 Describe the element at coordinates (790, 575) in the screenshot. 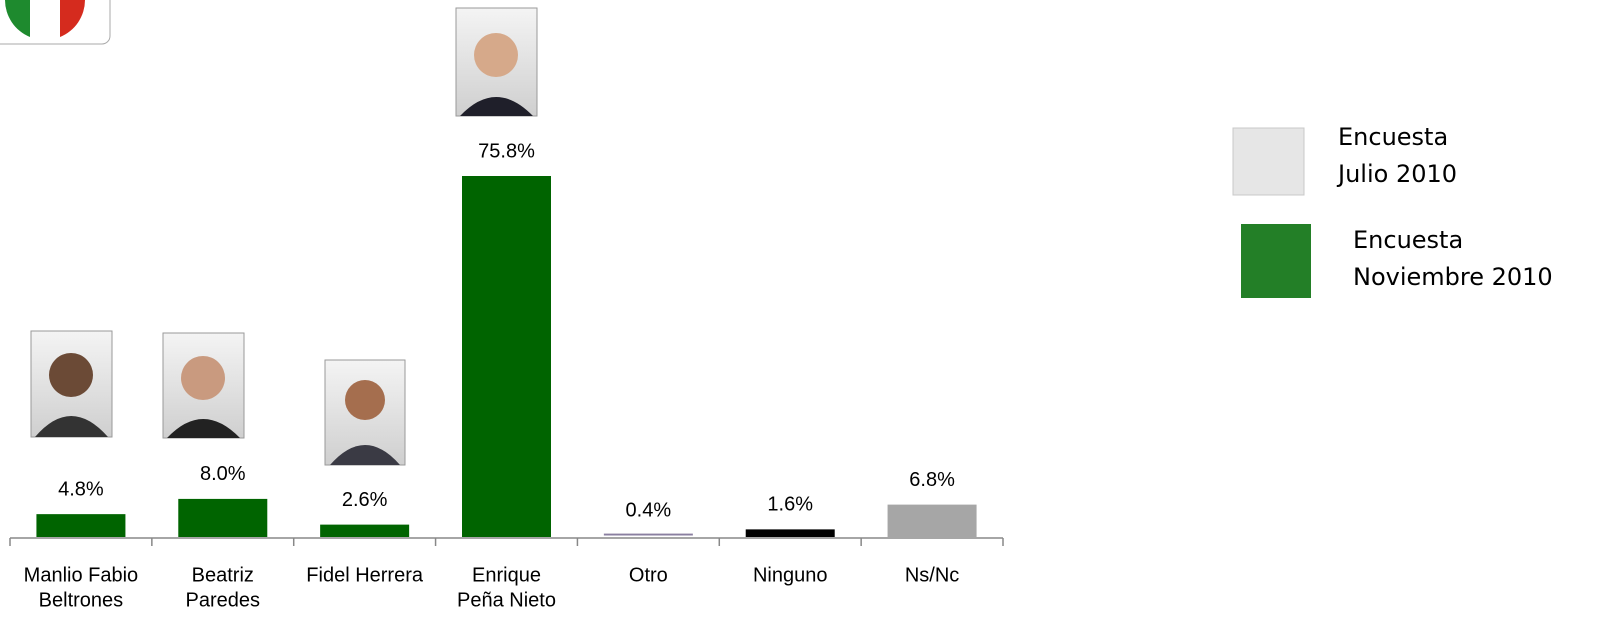

I see `x-tick-label: Ninguno` at that location.